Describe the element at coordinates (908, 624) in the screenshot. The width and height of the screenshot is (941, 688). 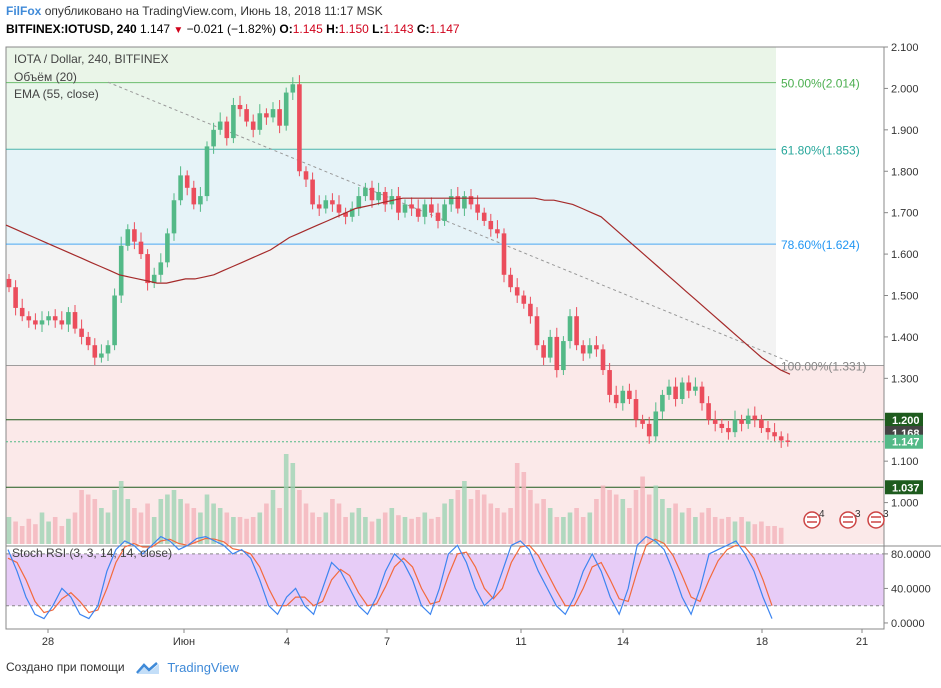
I see `rsi-tick-label: 0.0000` at that location.